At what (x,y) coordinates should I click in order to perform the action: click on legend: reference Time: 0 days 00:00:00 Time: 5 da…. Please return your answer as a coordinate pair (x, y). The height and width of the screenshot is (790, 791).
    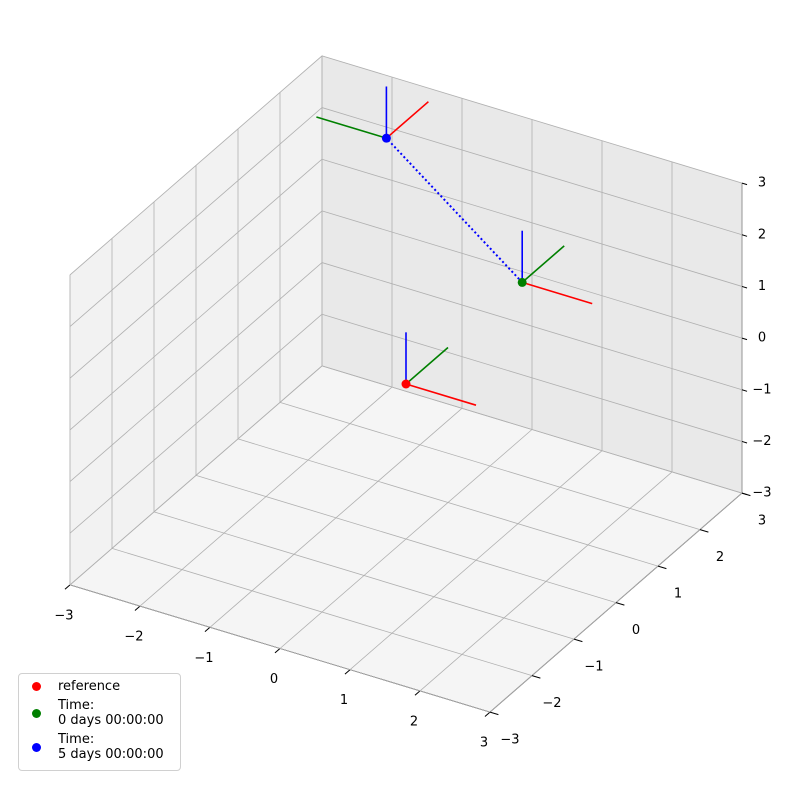
    Looking at the image, I should click on (99, 722).